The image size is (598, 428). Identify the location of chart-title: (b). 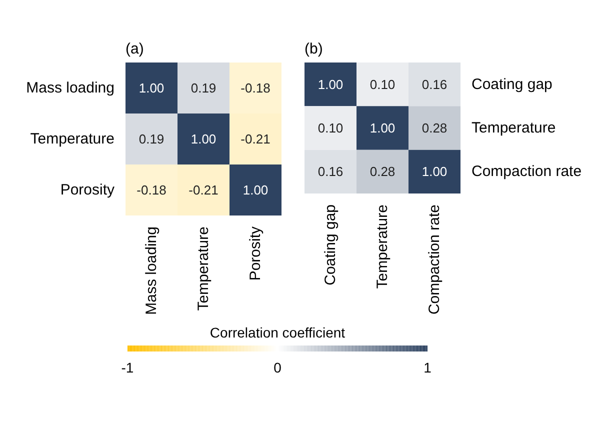
(313, 49).